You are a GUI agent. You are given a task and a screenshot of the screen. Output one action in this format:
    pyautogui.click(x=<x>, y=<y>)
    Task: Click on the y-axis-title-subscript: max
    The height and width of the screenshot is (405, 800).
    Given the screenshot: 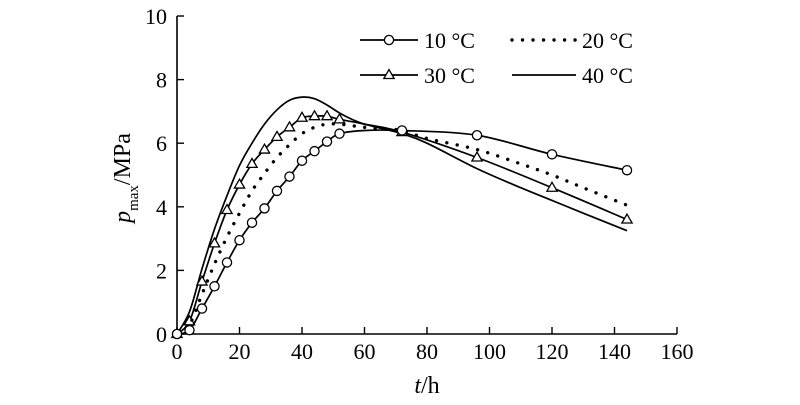 What is the action you would take?
    pyautogui.click(x=134, y=198)
    